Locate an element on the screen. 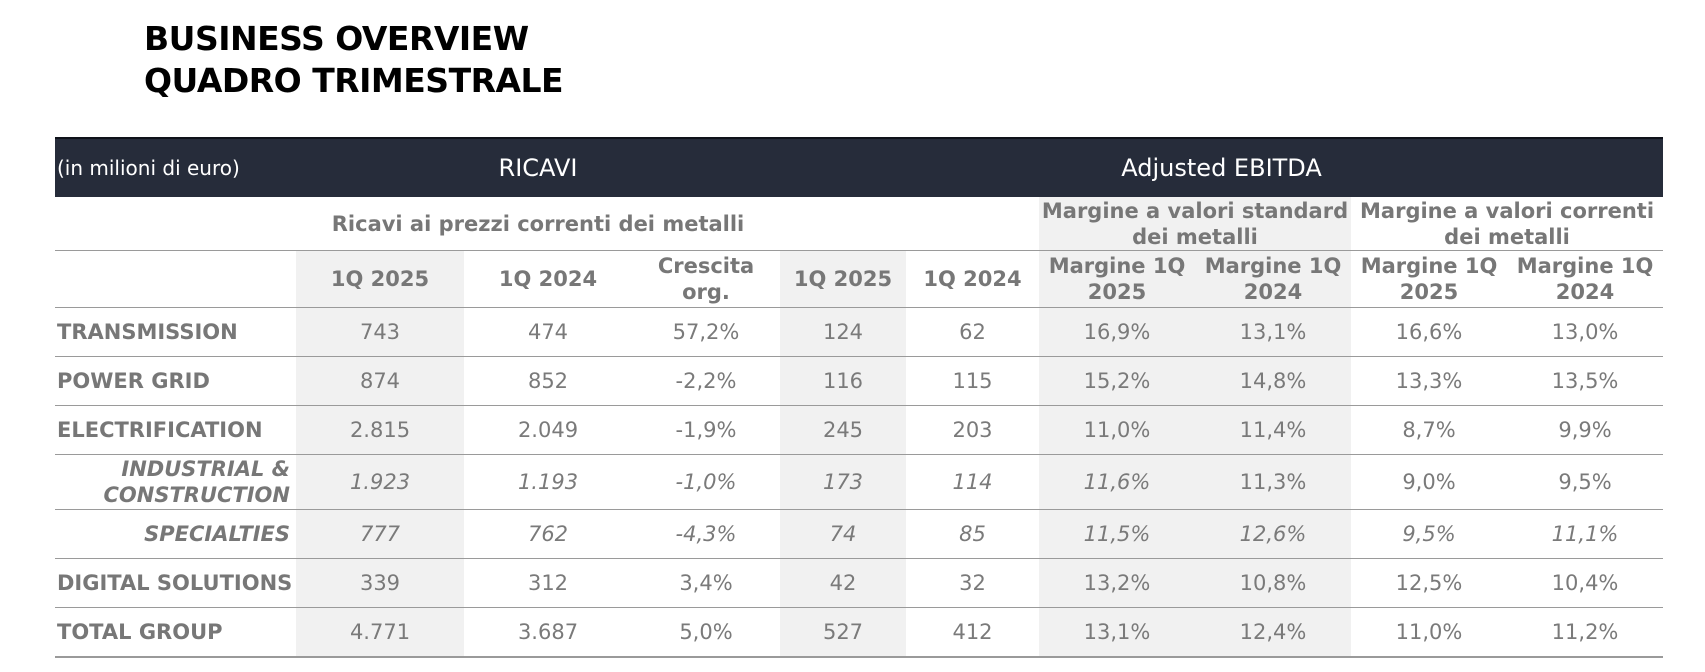  title-line-1: BUSINESS OVERVIEW is located at coordinates (336, 38).